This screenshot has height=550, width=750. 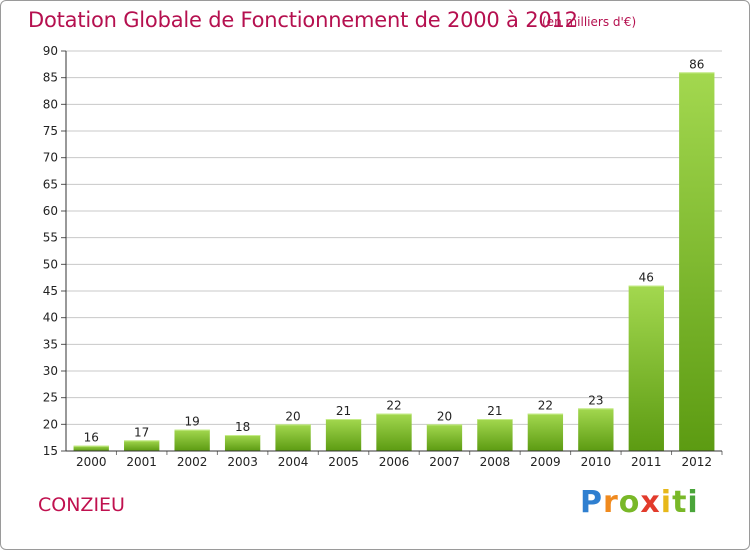 What do you see at coordinates (50, 318) in the screenshot?
I see `y-tick-label: 40` at bounding box center [50, 318].